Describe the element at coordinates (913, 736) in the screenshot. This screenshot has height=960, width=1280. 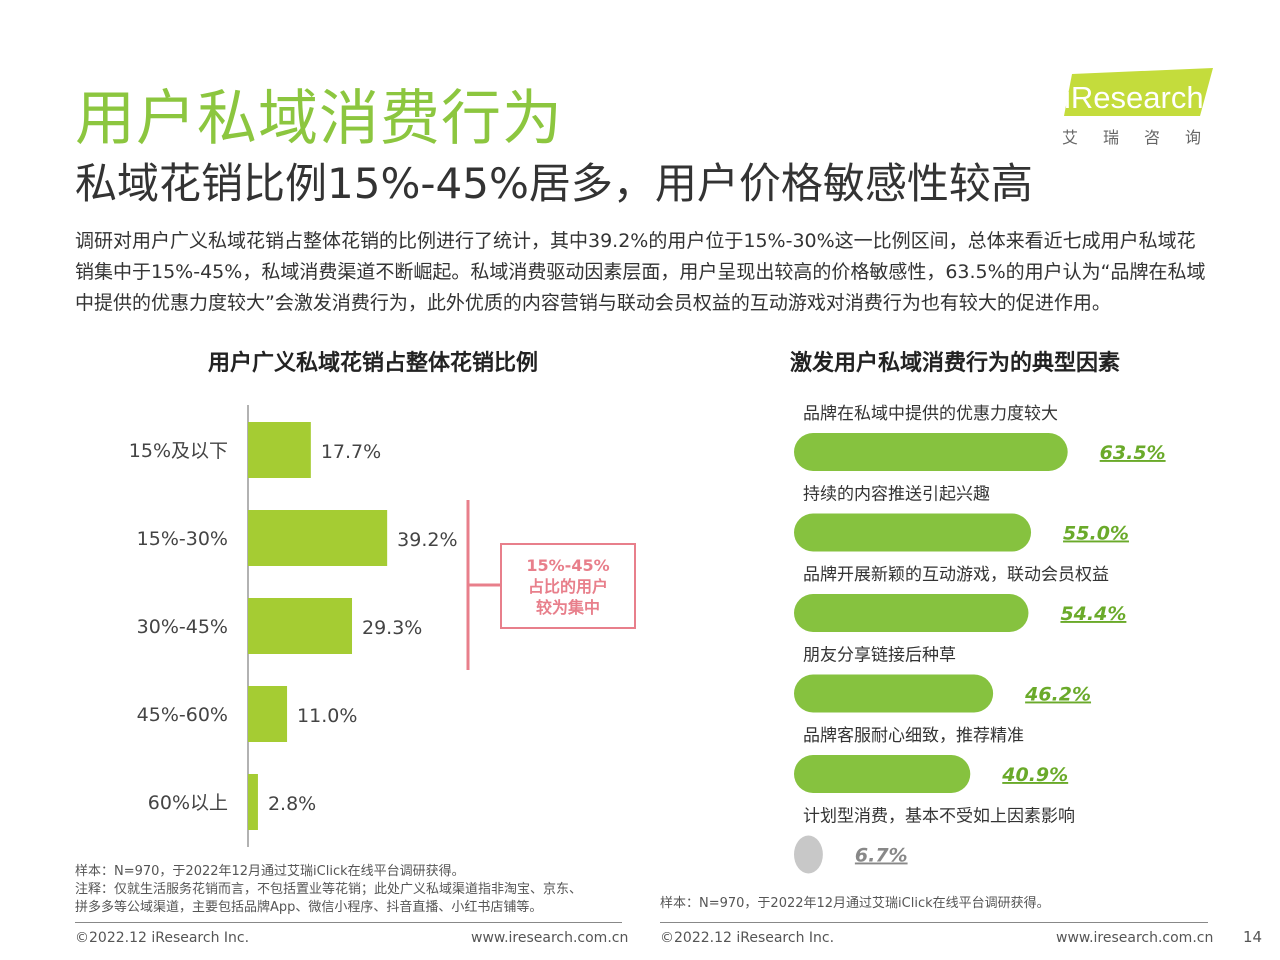
I see `right-category-label-4: 品牌客服耐心细致，推荐精准` at that location.